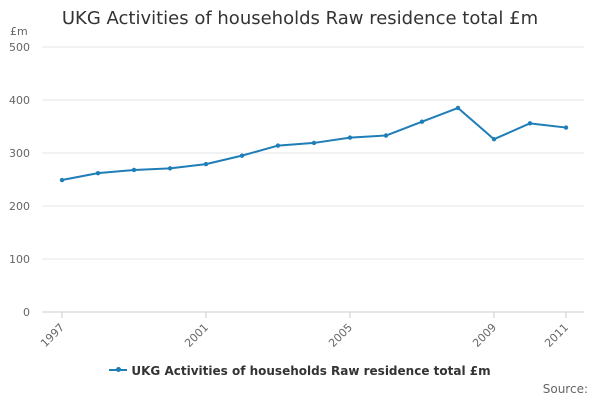  Describe the element at coordinates (26, 312) in the screenshot. I see `y-tick-label: 0` at that location.